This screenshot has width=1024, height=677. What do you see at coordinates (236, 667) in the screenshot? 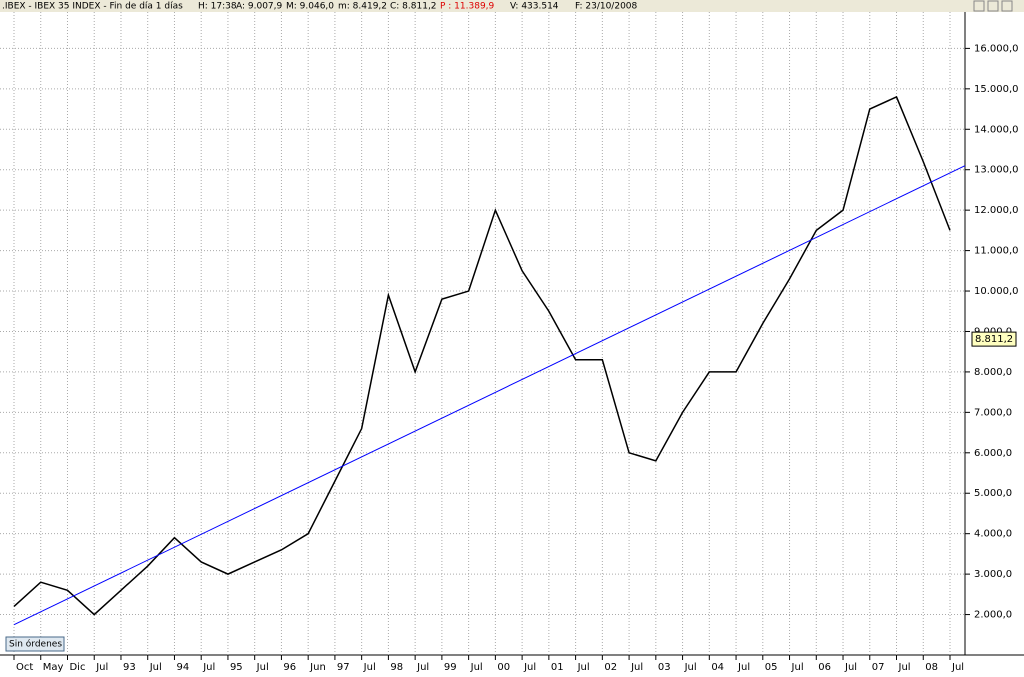
I see `x-tick-label: 95` at bounding box center [236, 667].